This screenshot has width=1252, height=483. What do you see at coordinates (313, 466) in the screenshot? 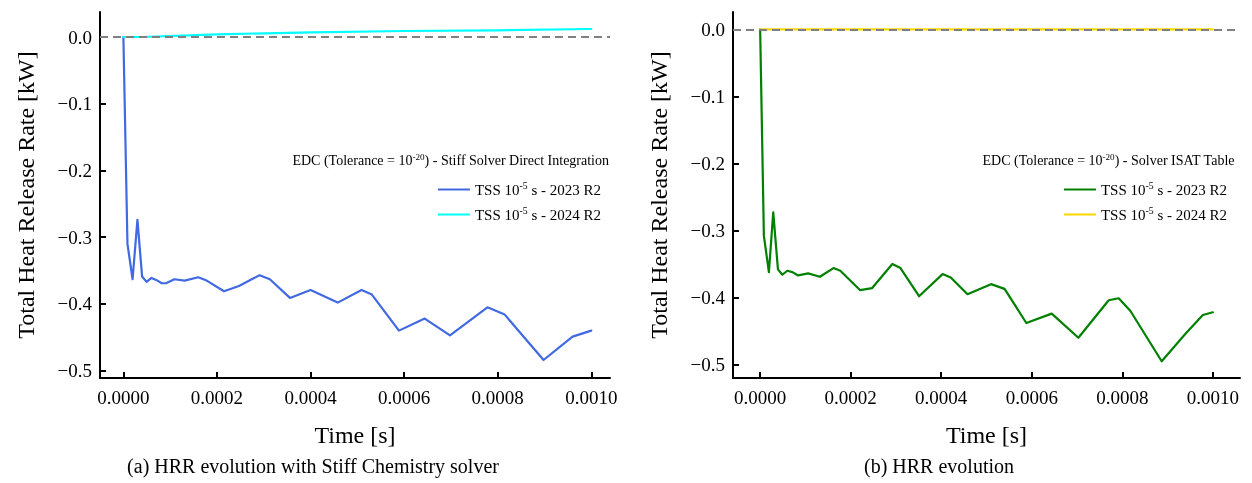
I see `text: (a) HRR evolution with Stiff Chemistry solver` at bounding box center [313, 466].